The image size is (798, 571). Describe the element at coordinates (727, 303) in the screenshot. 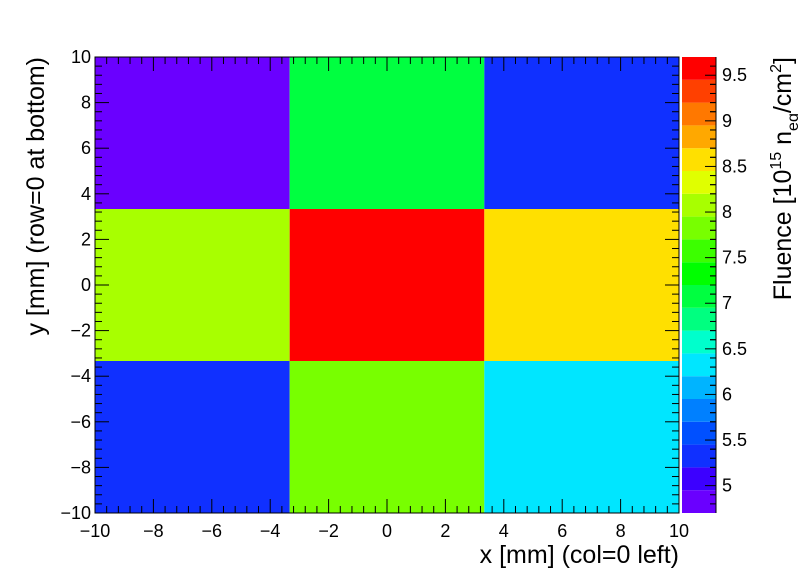

I see `z-tick-label: 7` at that location.